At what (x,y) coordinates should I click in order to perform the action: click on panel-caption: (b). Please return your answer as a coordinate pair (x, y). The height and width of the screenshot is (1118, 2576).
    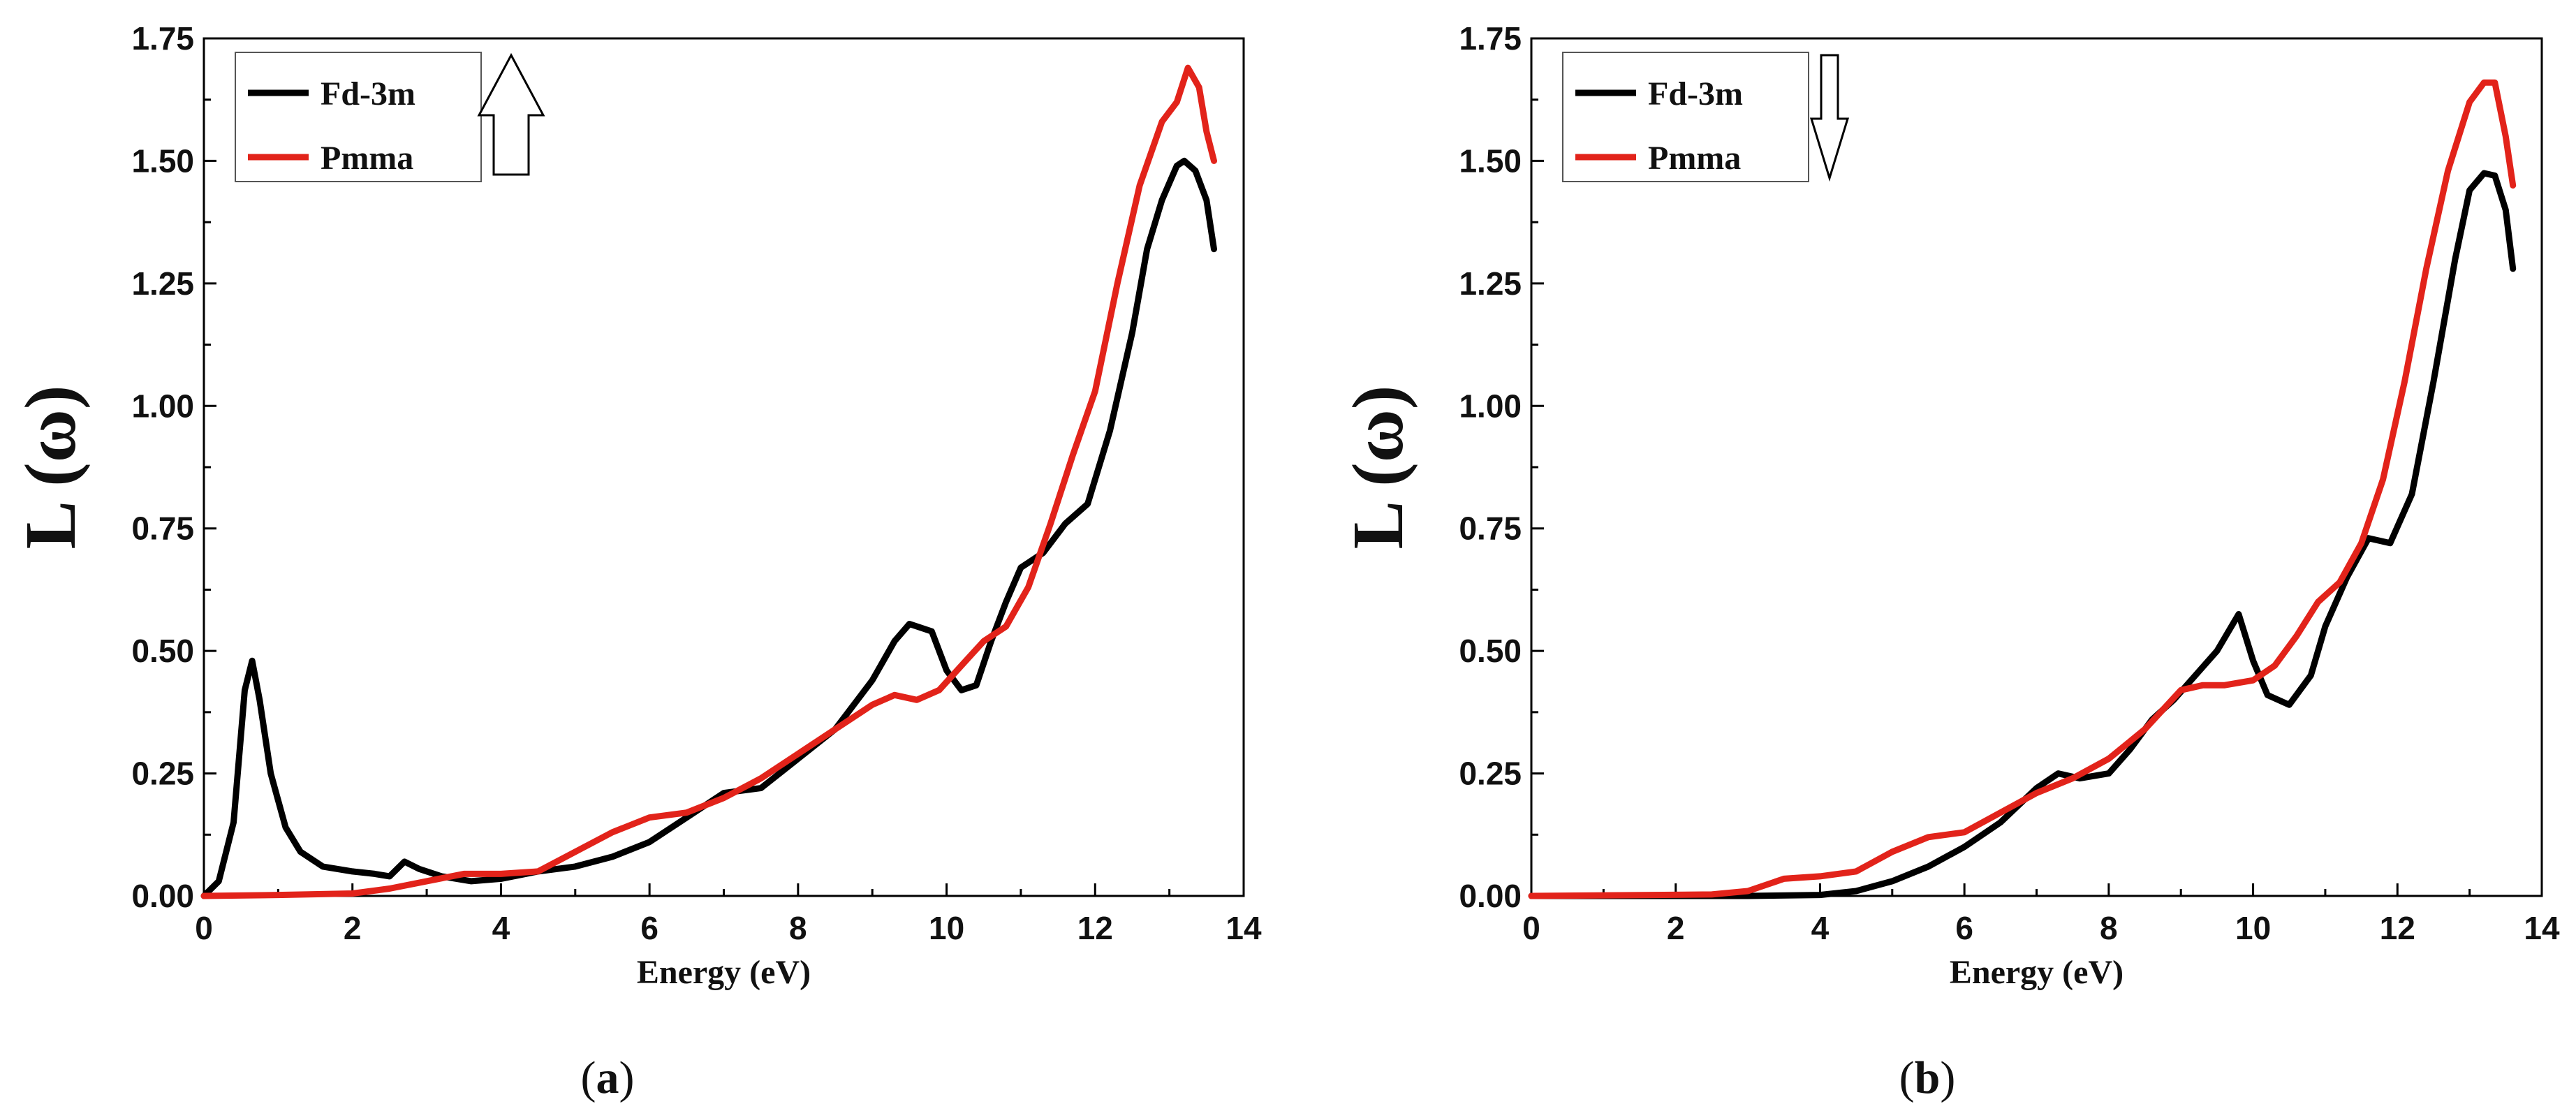
    Looking at the image, I should click on (1927, 1077).